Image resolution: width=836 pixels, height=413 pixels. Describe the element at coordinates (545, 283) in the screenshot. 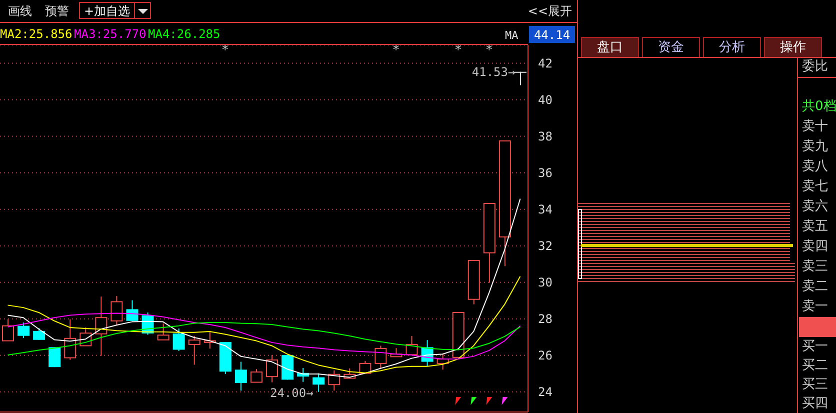

I see `y-tick-label: 30` at that location.